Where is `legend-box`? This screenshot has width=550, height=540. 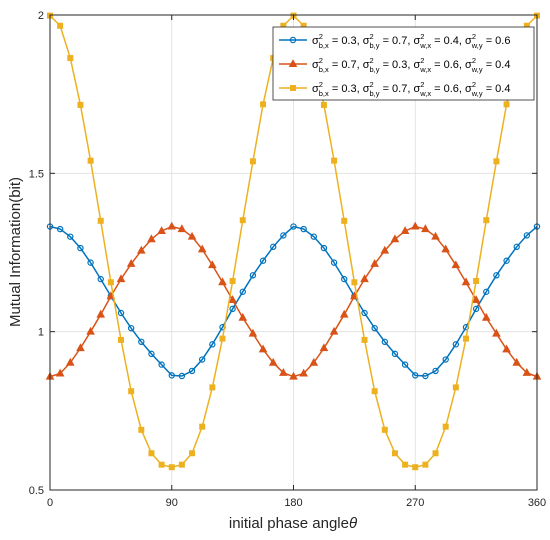 legend-box is located at coordinates (403, 63).